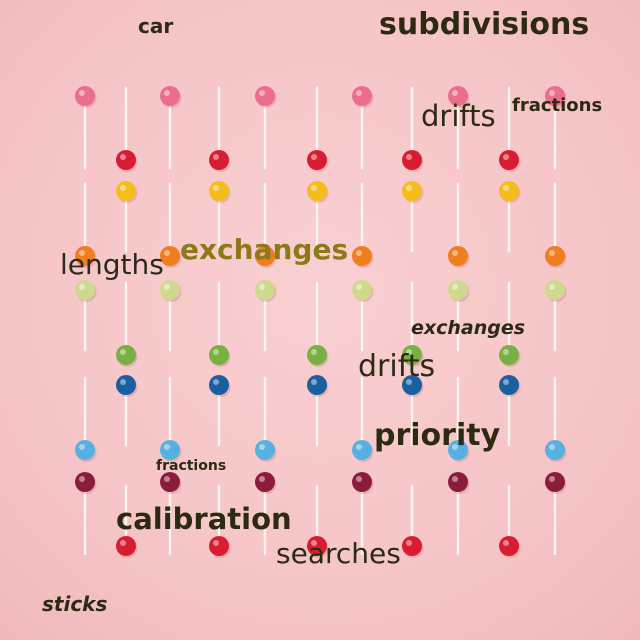 Image resolution: width=640 pixels, height=640 pixels. I want to click on word-subdivisions: subdivisions, so click(484, 24).